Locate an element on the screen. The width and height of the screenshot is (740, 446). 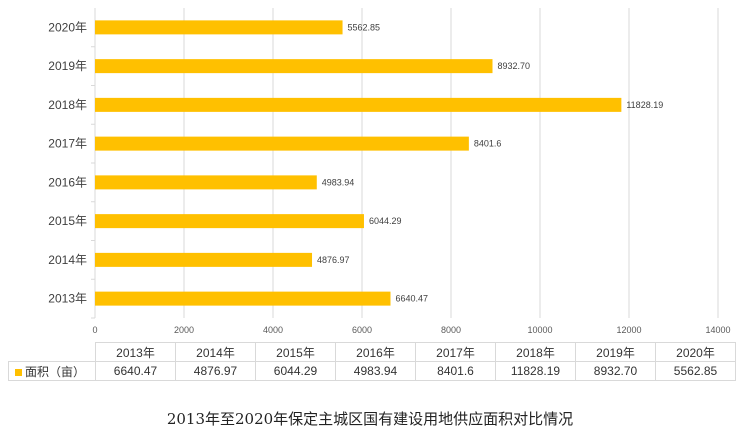
legend-cell: 面积（亩） is located at coordinates (52, 371).